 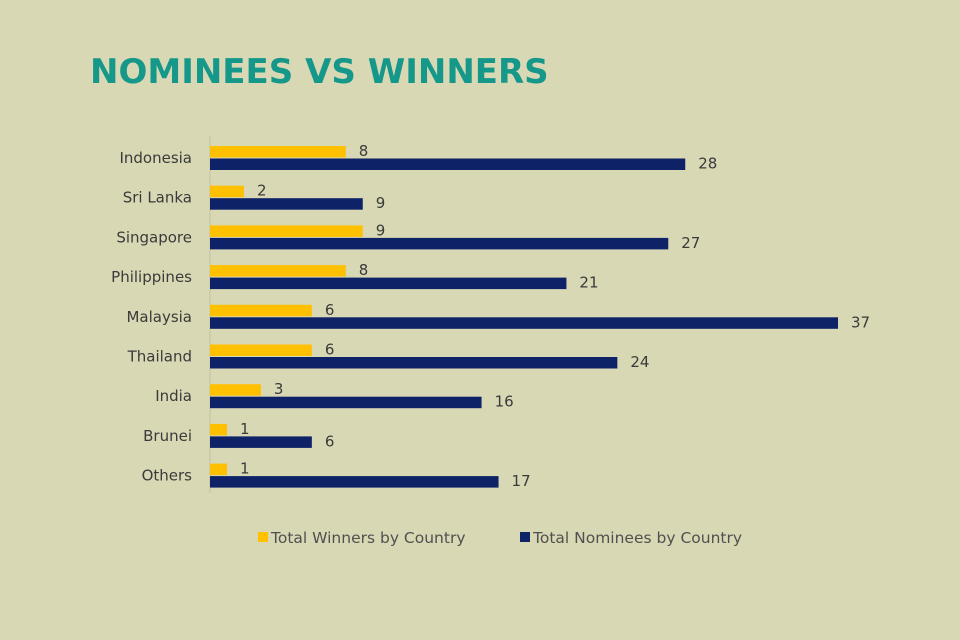 What do you see at coordinates (690, 243) in the screenshot?
I see `data-label: 27` at bounding box center [690, 243].